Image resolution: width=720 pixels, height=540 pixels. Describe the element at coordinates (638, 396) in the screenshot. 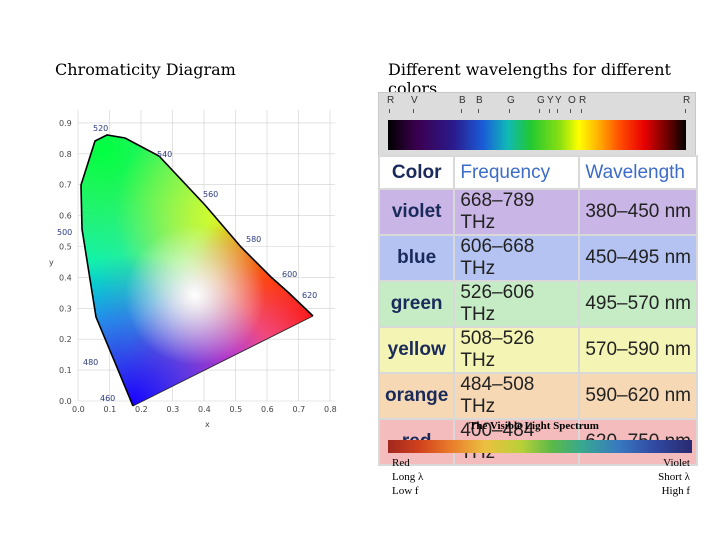

I see `wavelength-cell: 590–620 nm` at that location.